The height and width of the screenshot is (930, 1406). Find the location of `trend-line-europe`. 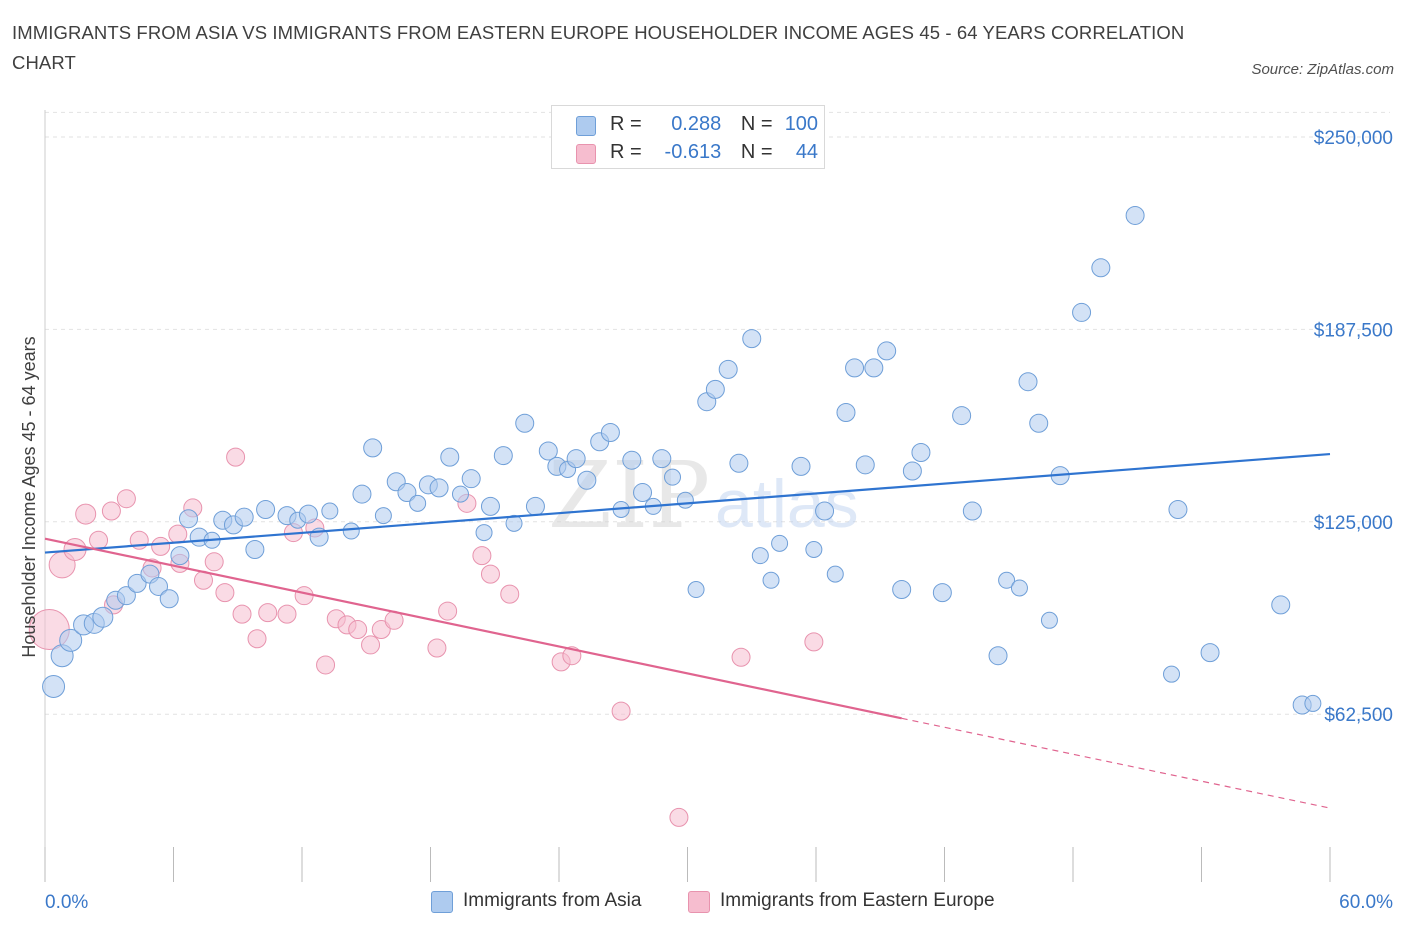

trend-line-europe is located at coordinates (473, 628).